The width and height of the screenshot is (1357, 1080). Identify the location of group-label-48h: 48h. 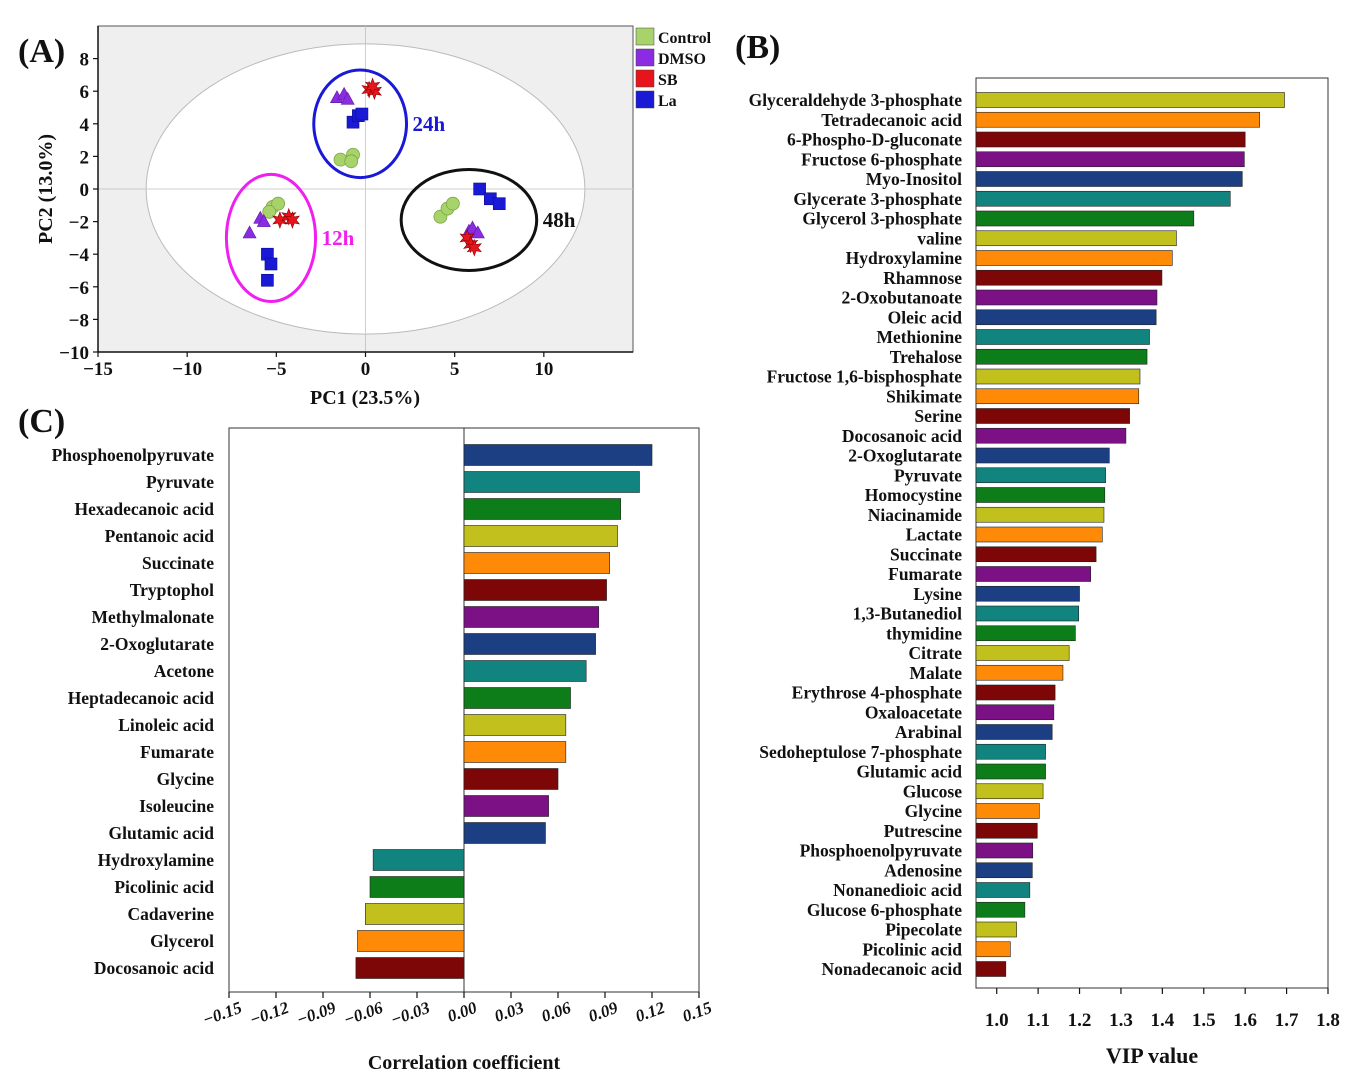
(559, 220).